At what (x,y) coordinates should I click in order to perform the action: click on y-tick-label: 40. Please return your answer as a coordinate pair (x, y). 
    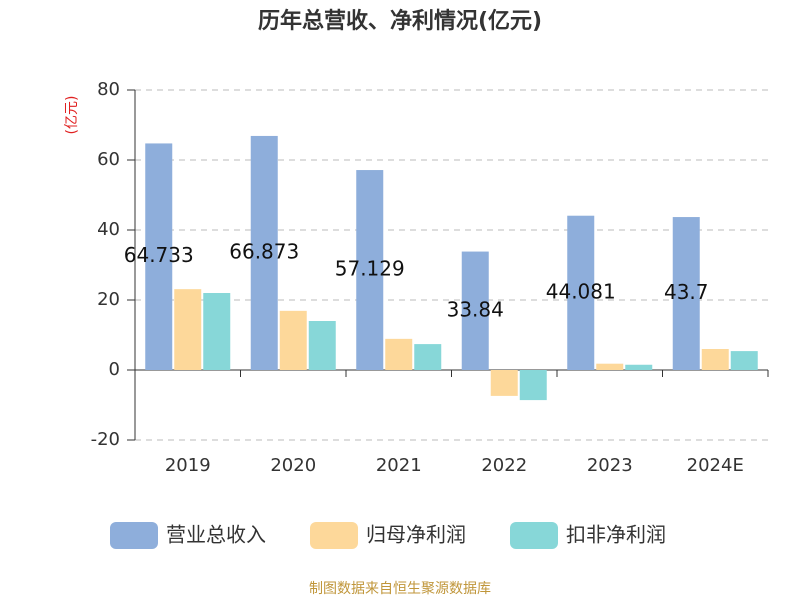
    Looking at the image, I should click on (108, 229).